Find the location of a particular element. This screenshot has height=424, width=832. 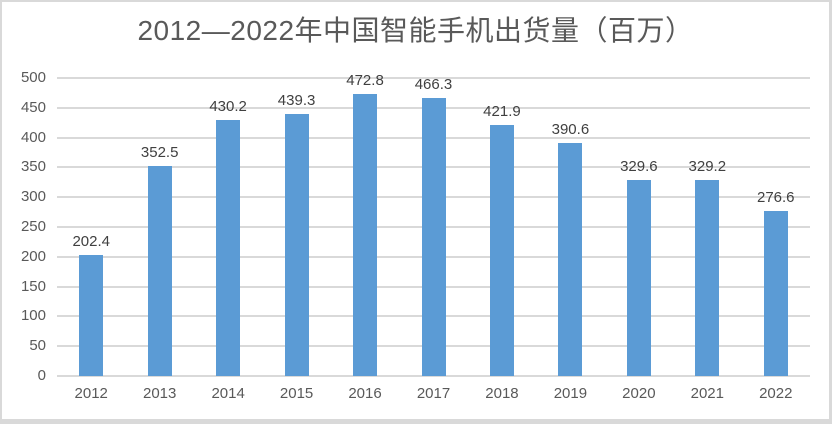

bar-value-label: 329.2 is located at coordinates (707, 166).